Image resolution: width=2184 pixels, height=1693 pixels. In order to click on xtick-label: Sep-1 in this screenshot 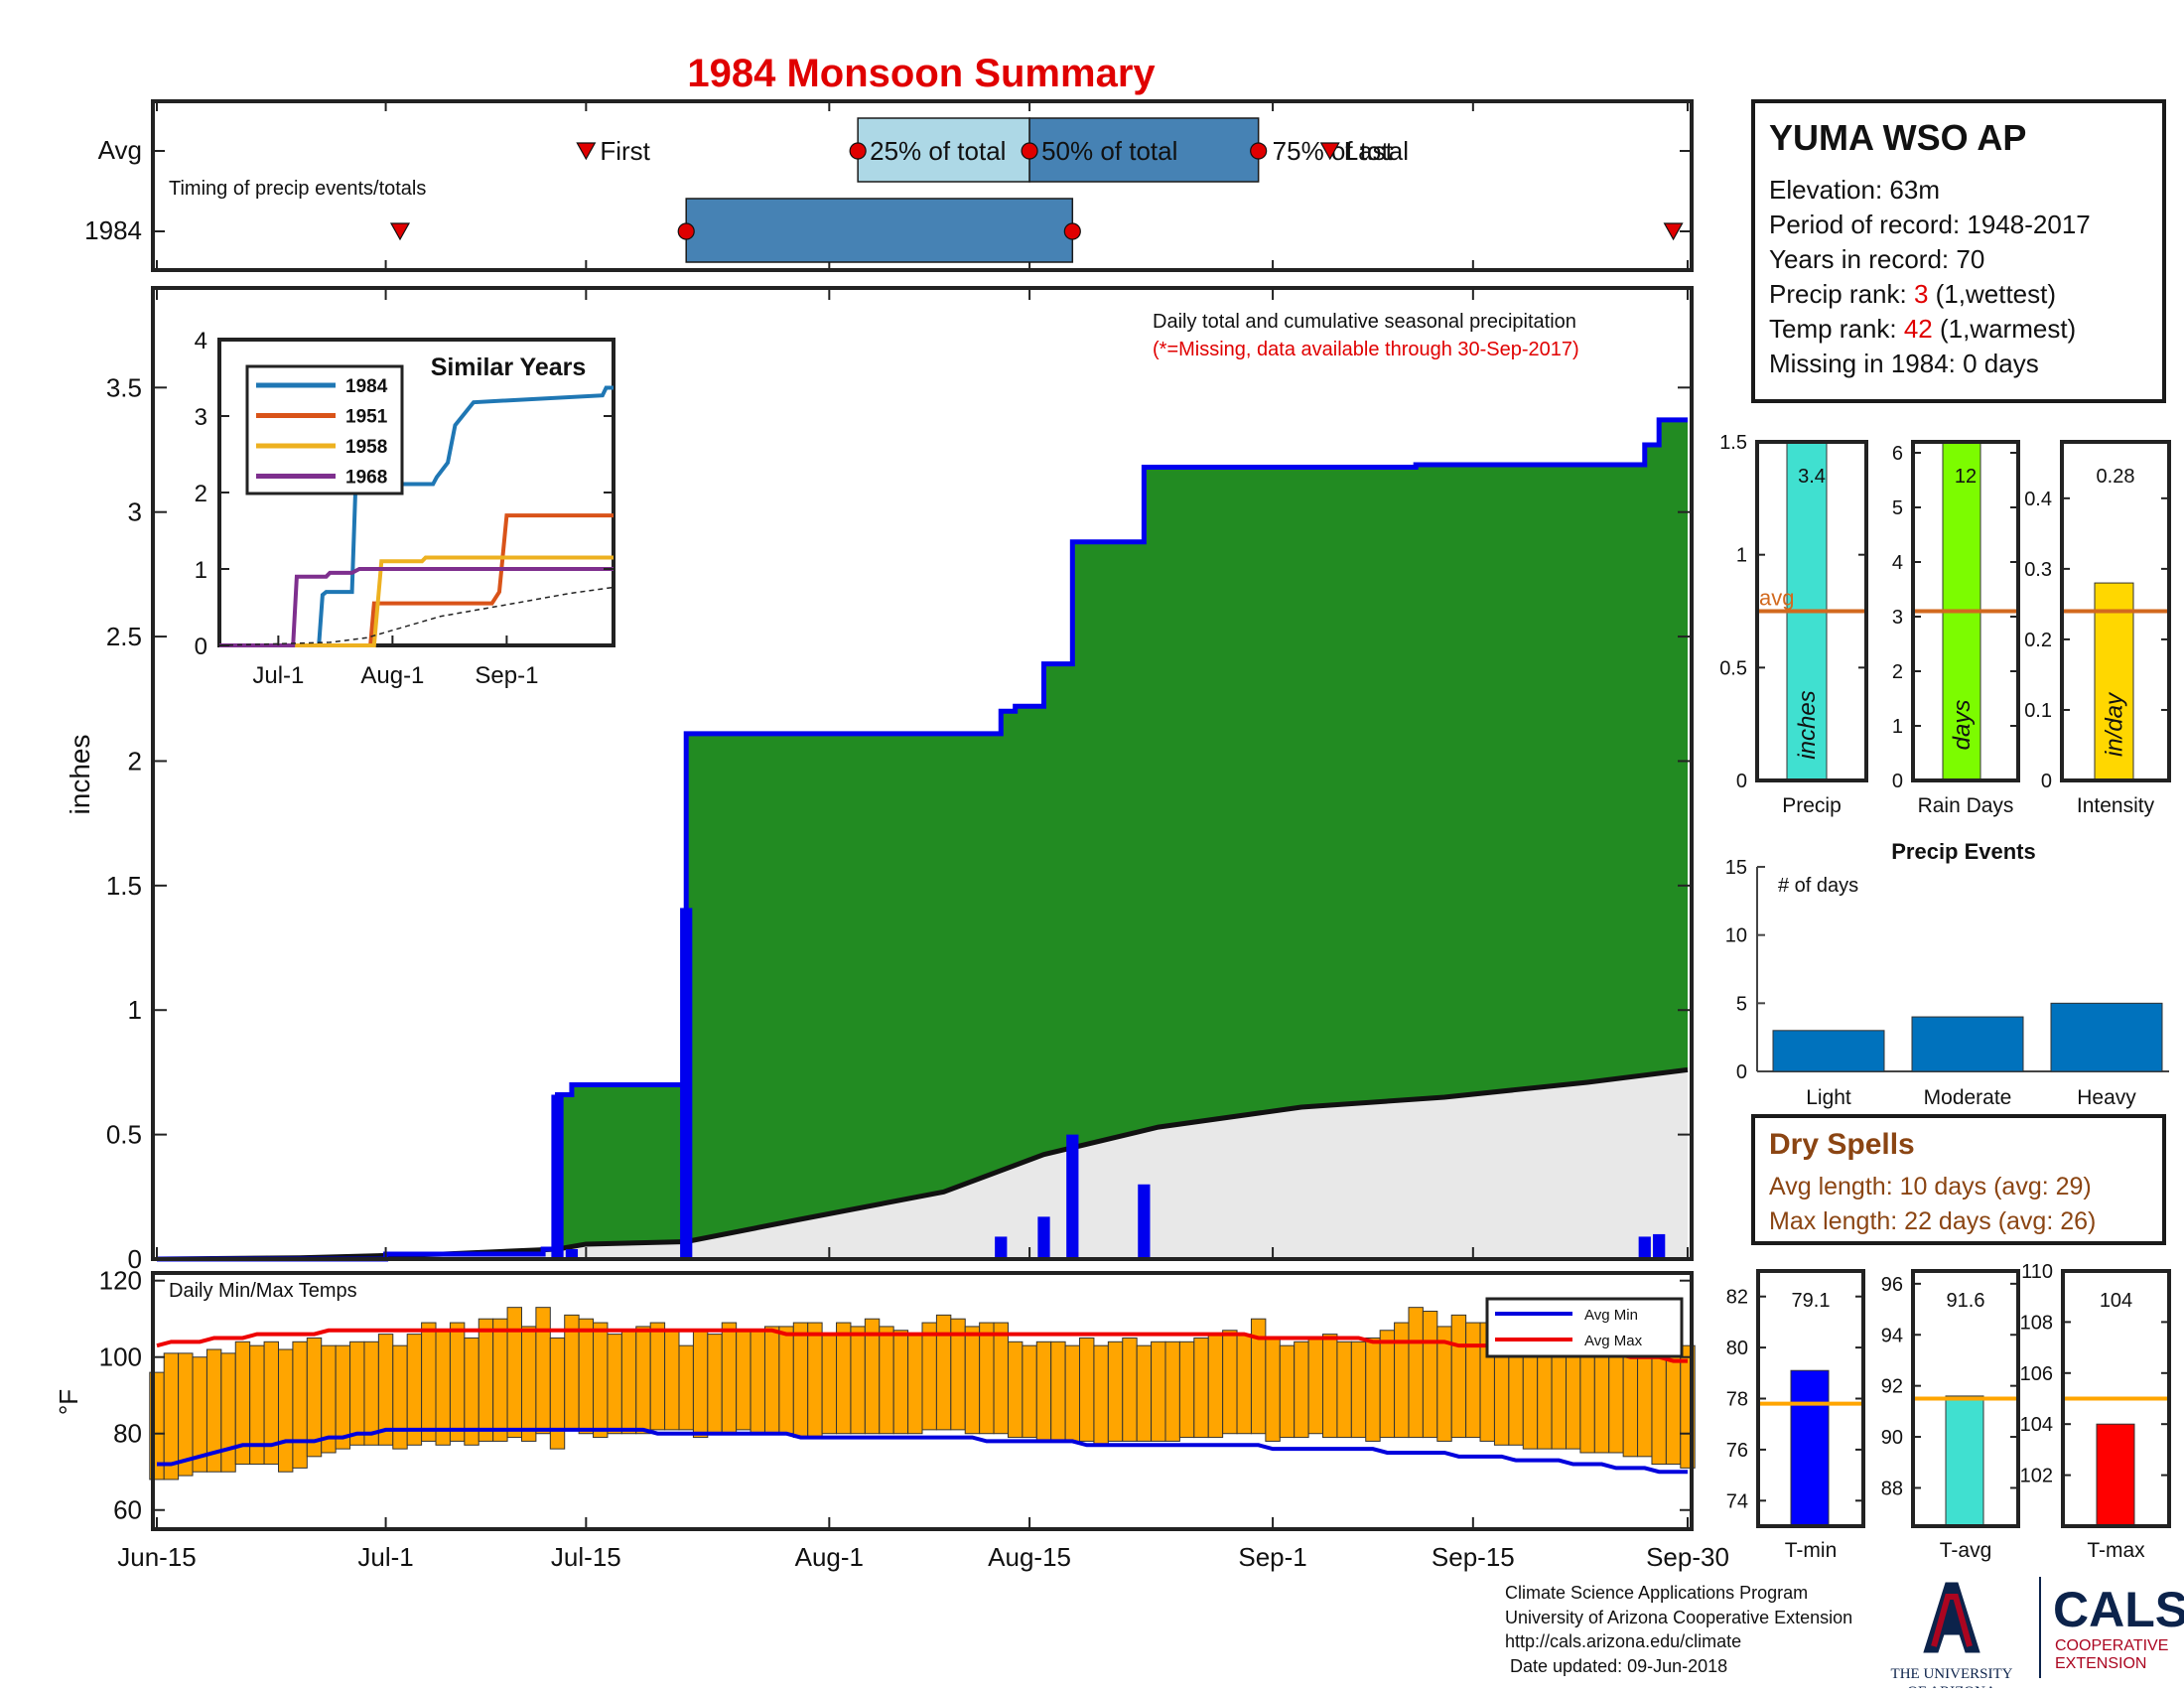, I will do `click(1272, 1557)`.